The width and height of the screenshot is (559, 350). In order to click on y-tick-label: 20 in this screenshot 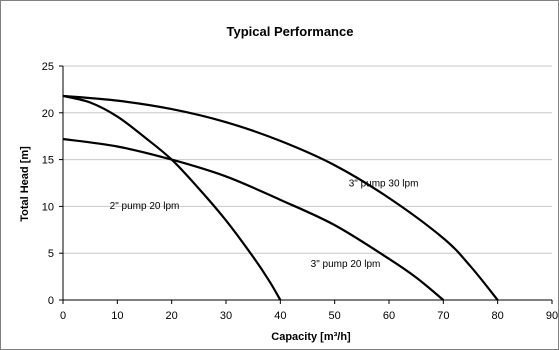, I will do `click(48, 114)`.